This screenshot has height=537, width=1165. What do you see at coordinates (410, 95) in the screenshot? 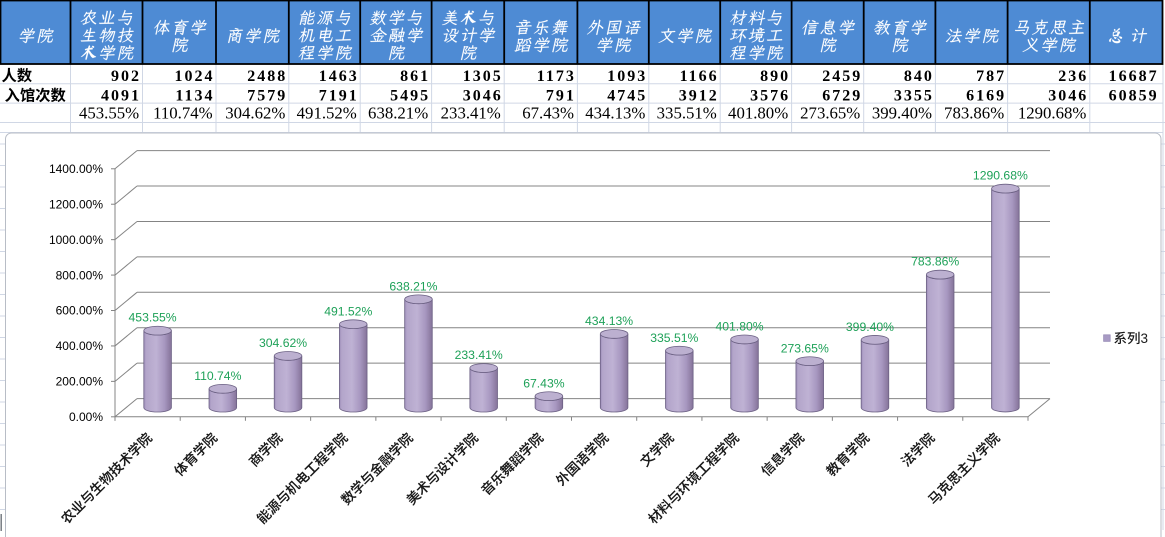
I see `svg-text: 5495` at bounding box center [410, 95].